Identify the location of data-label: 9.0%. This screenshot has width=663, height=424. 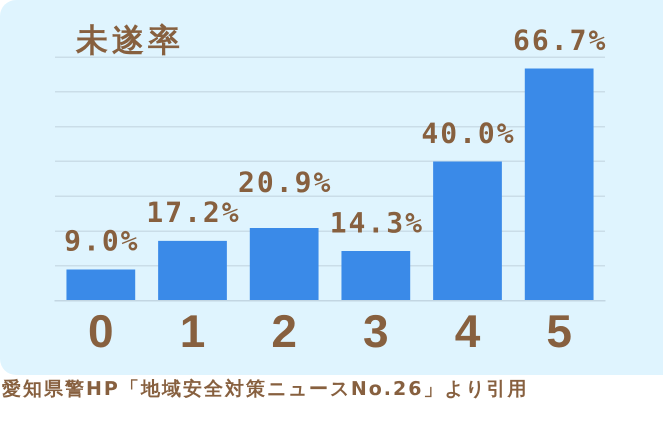
(102, 241).